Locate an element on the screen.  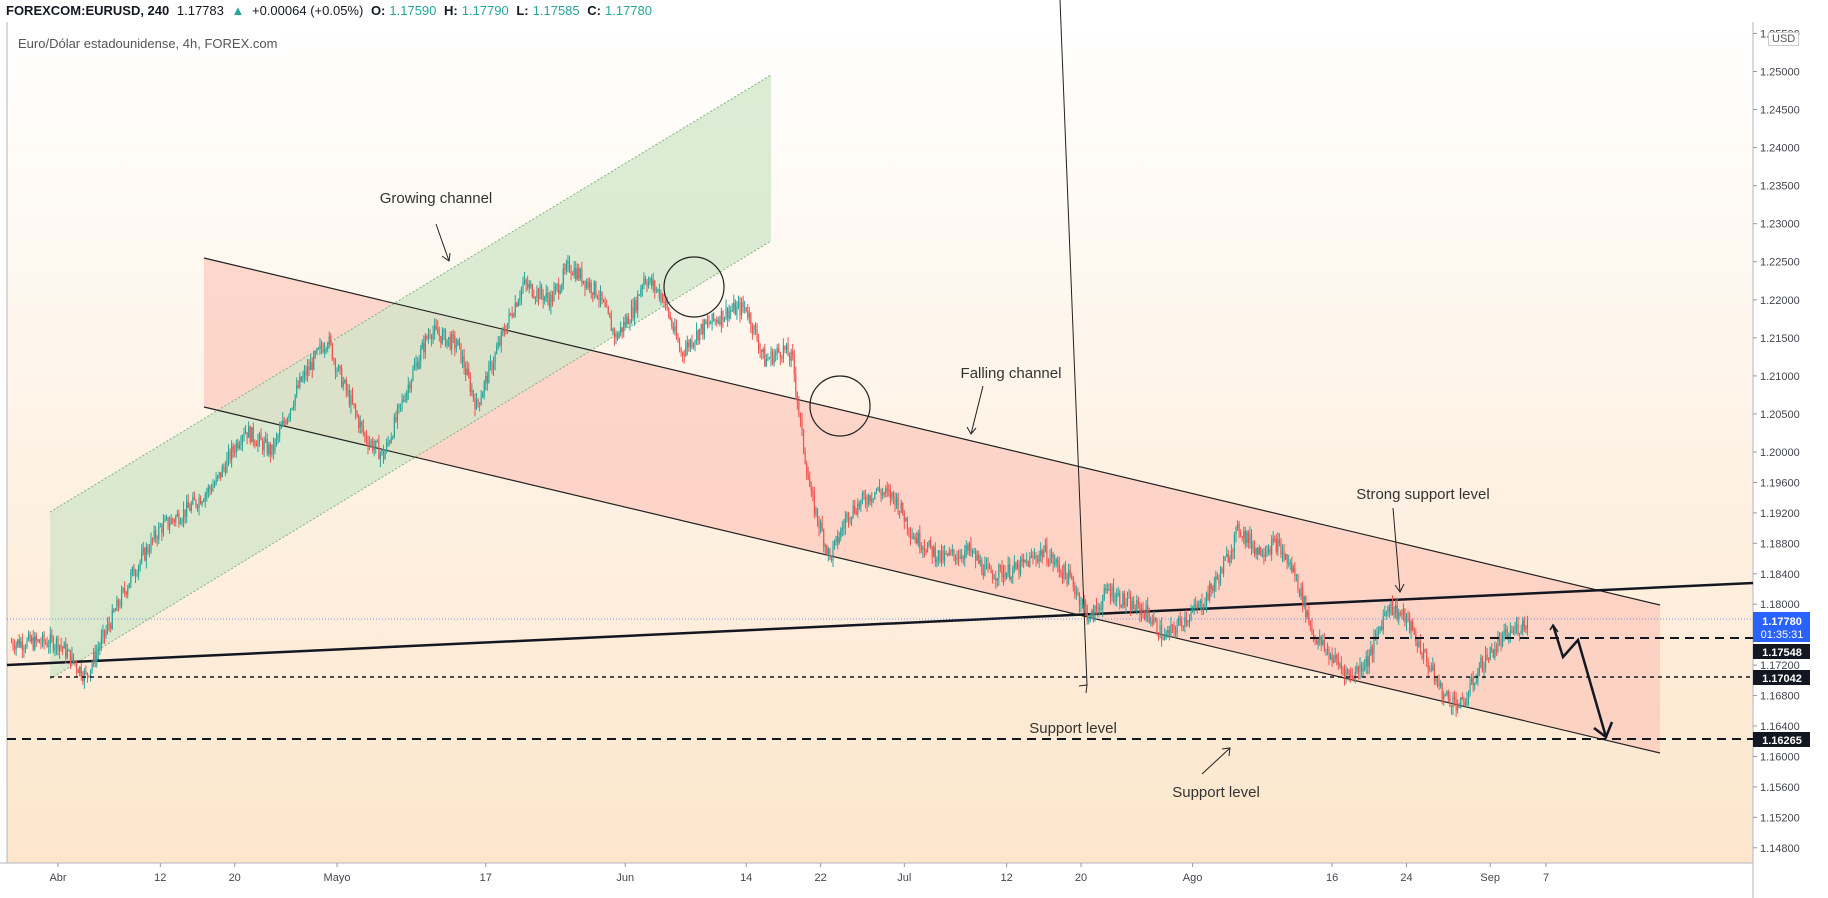
current-price-badge is located at coordinates (1781, 627).